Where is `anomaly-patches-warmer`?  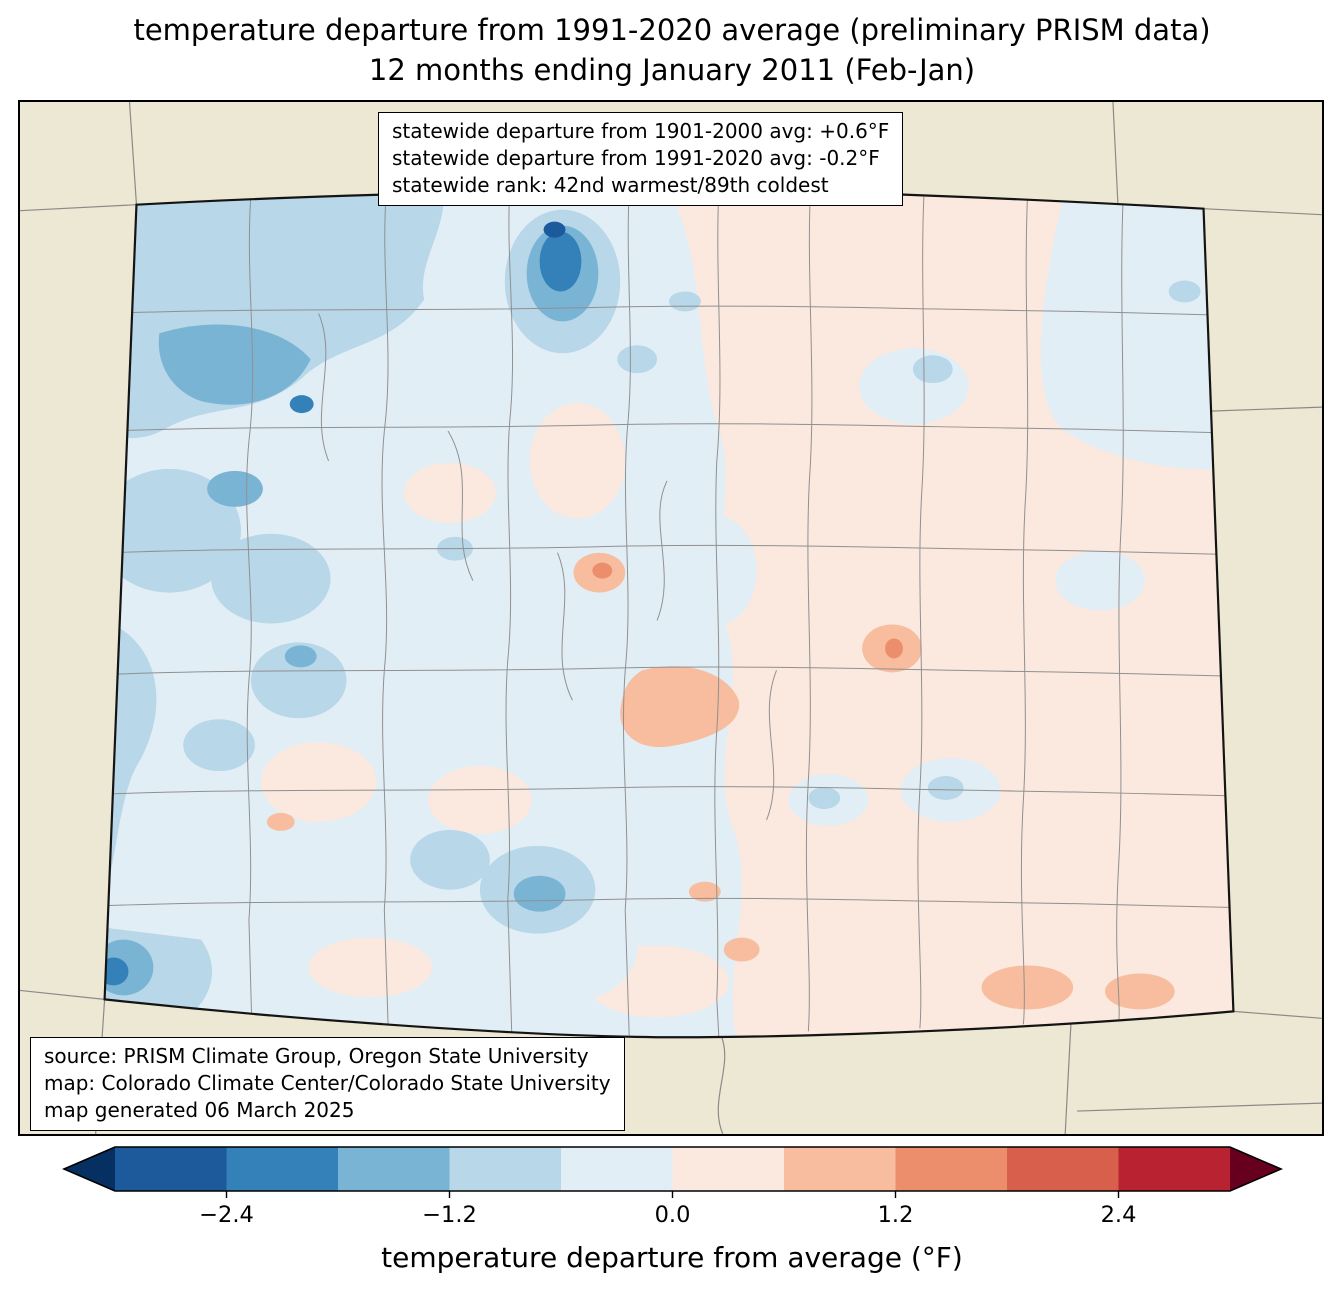 anomaly-patches-warmer is located at coordinates (747, 610).